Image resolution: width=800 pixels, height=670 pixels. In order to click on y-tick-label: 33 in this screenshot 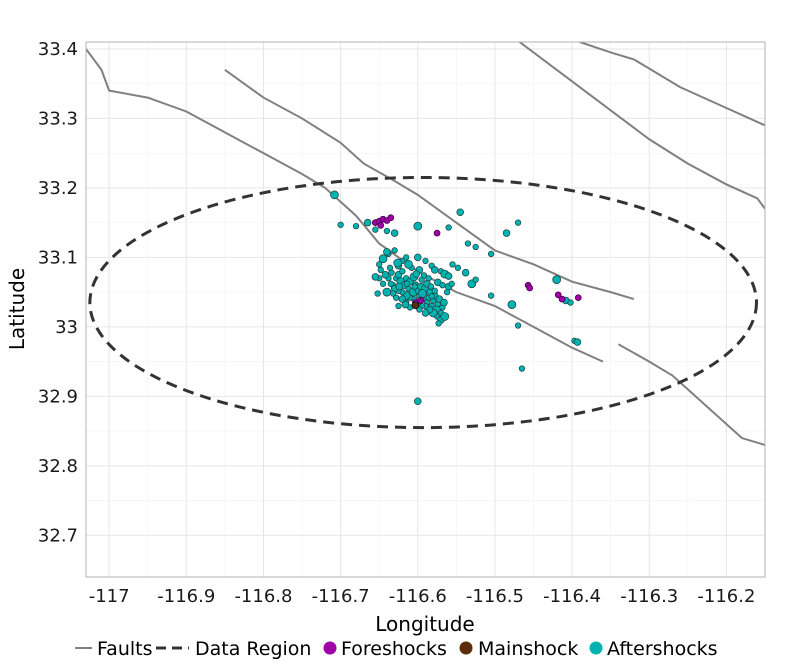, I will do `click(66, 327)`.